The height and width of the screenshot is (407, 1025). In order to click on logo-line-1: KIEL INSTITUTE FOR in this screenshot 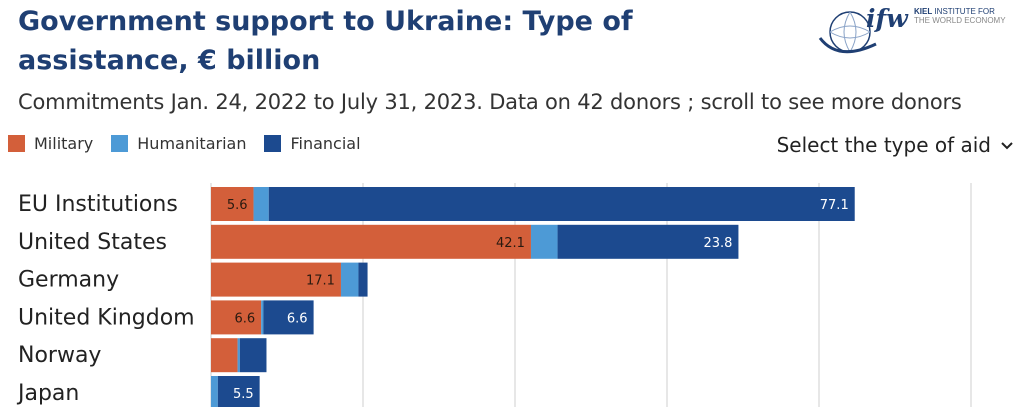, I will do `click(954, 11)`.